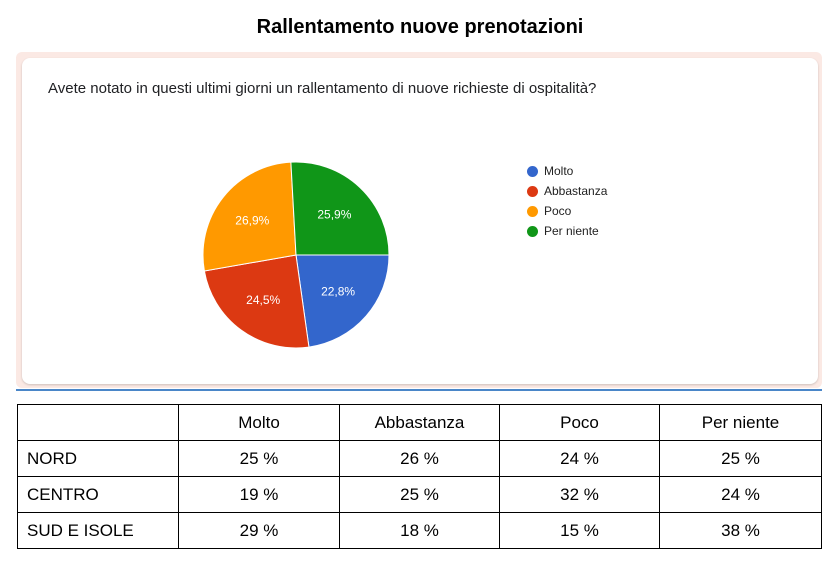 This screenshot has height=565, width=840. I want to click on legend-item-per-niente: Per niente, so click(567, 231).